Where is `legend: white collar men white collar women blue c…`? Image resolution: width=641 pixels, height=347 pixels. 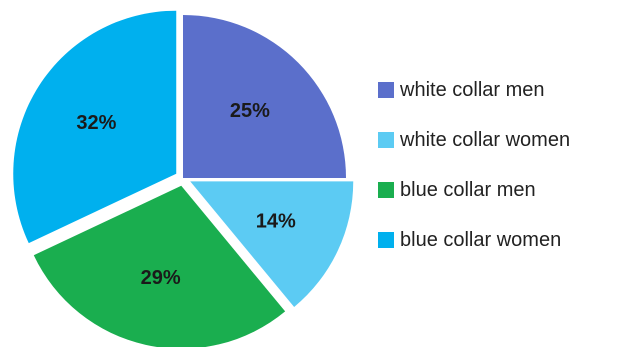
legend: white collar men white collar women blue c… is located at coordinates (474, 165).